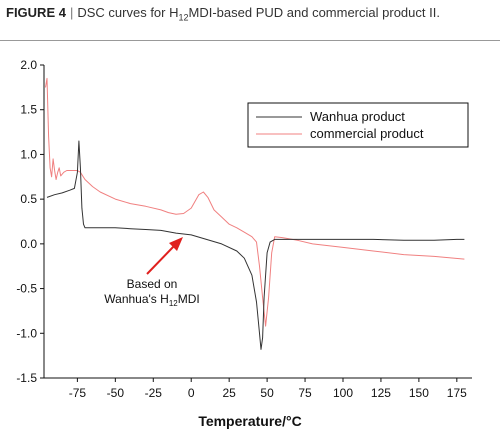 The height and width of the screenshot is (435, 500). I want to click on chart-legend: Wanhua product commercial product, so click(358, 125).